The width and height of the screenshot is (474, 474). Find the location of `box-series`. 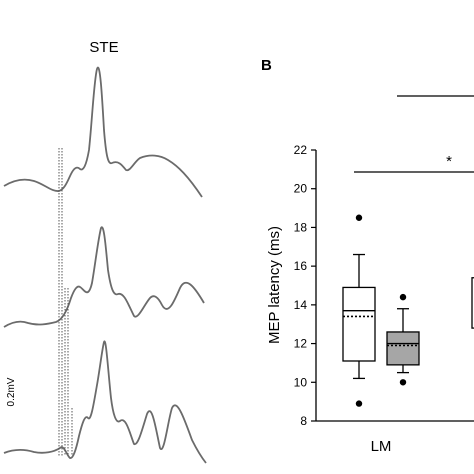

box-series is located at coordinates (408, 310).